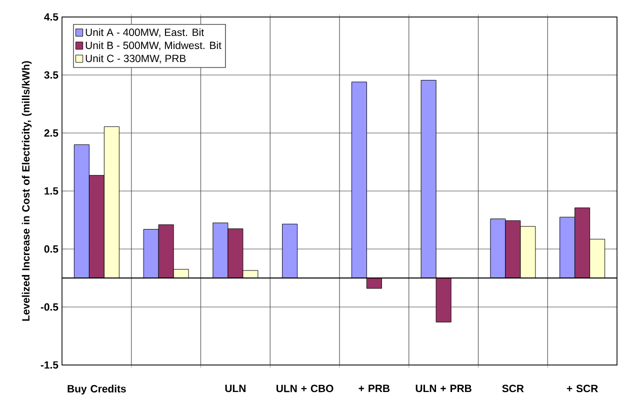 The width and height of the screenshot is (630, 410). Describe the element at coordinates (51, 191) in the screenshot. I see `y-tick-label: 1.5` at that location.